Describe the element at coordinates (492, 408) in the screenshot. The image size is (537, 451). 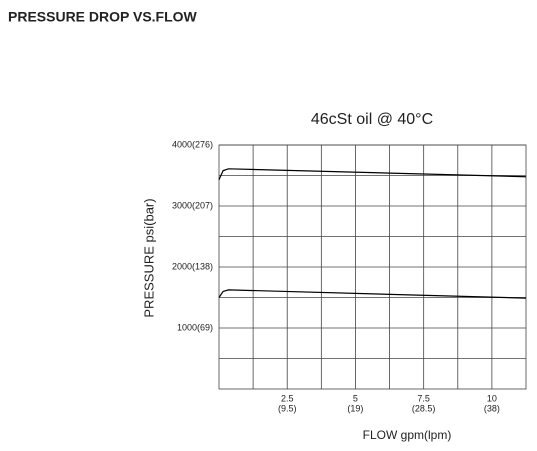
I see `x-tick-label-secondary: (38)` at that location.